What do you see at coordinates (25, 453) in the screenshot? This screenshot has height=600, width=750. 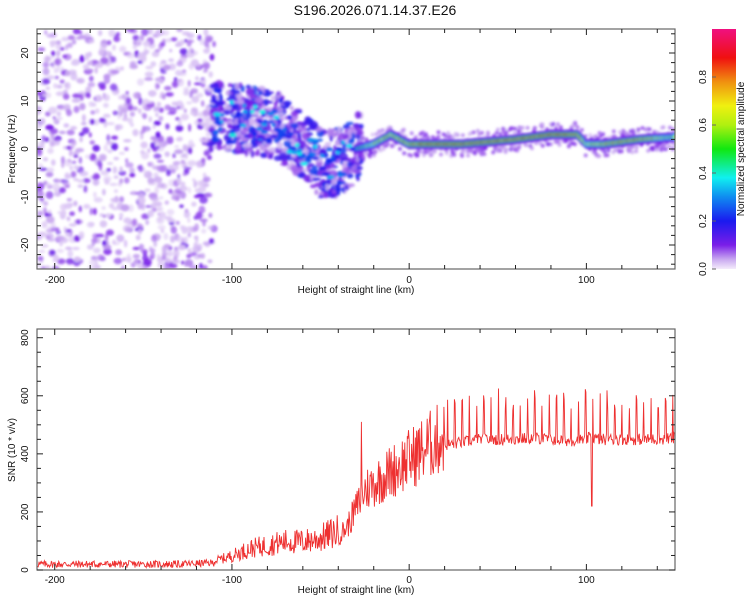 I see `y-tick-label: 400` at bounding box center [25, 453].